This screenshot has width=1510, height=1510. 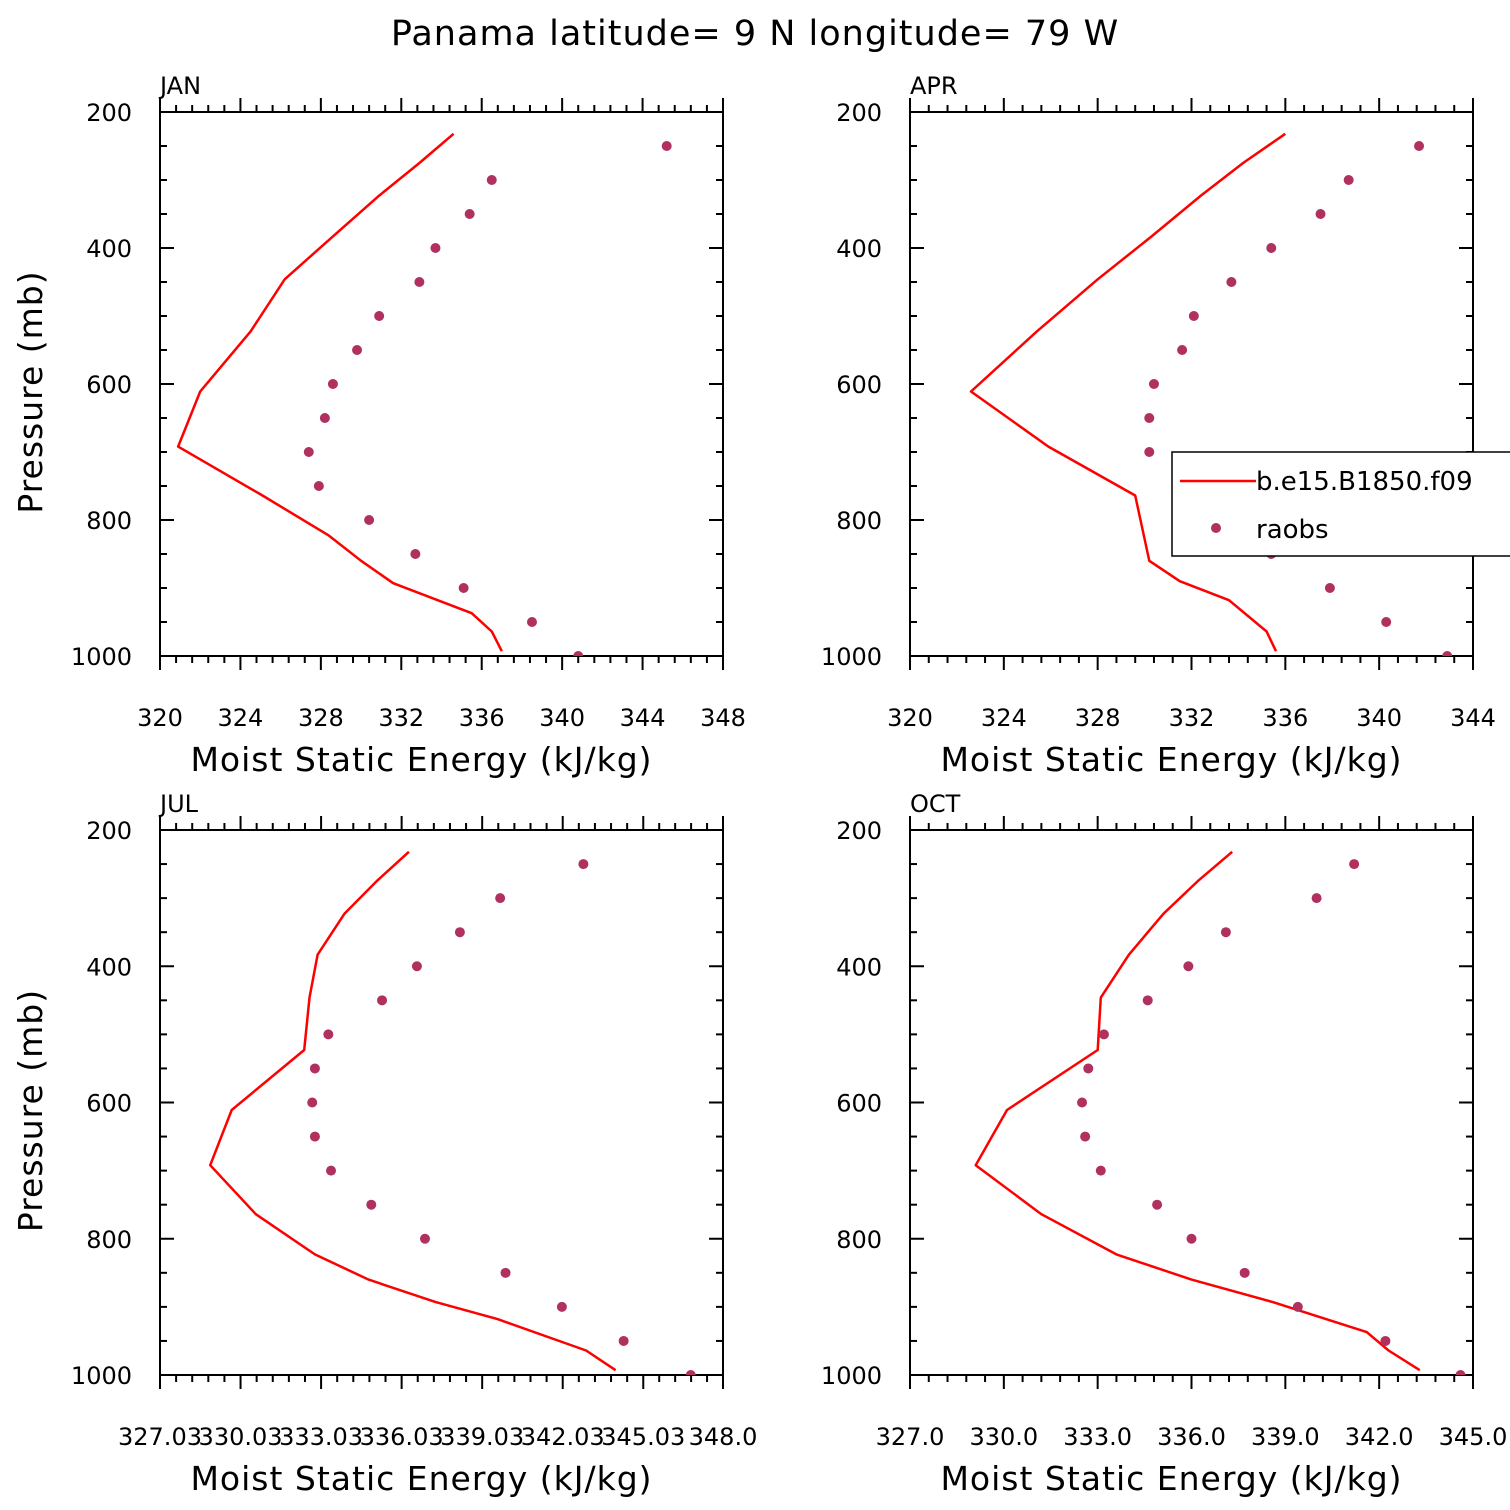 I want to click on x-tick-label: 333.03, so click(x=321, y=1437).